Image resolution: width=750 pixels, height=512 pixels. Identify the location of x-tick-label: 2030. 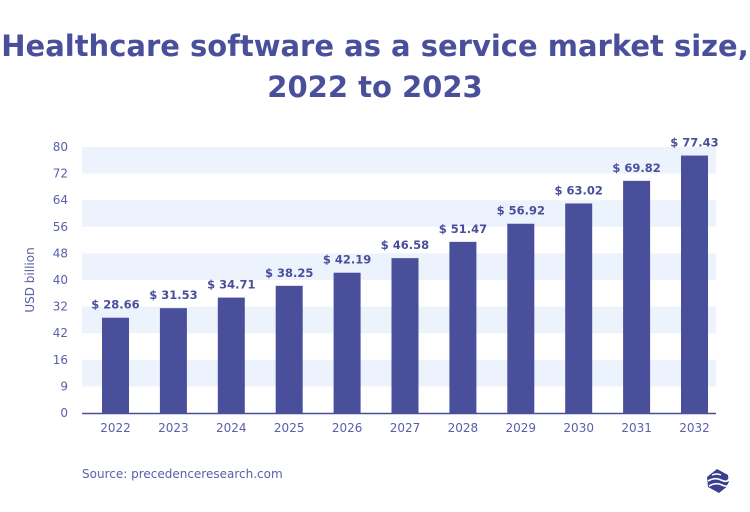
(578, 428).